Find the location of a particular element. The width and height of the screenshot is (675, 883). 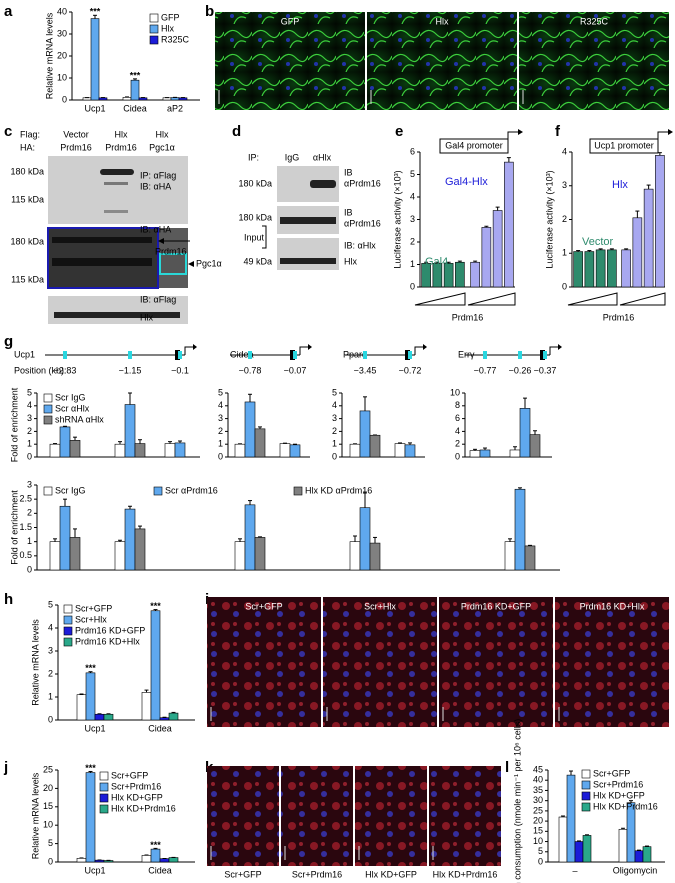

legend-label: shRNA αHlx is located at coordinates (79, 419).